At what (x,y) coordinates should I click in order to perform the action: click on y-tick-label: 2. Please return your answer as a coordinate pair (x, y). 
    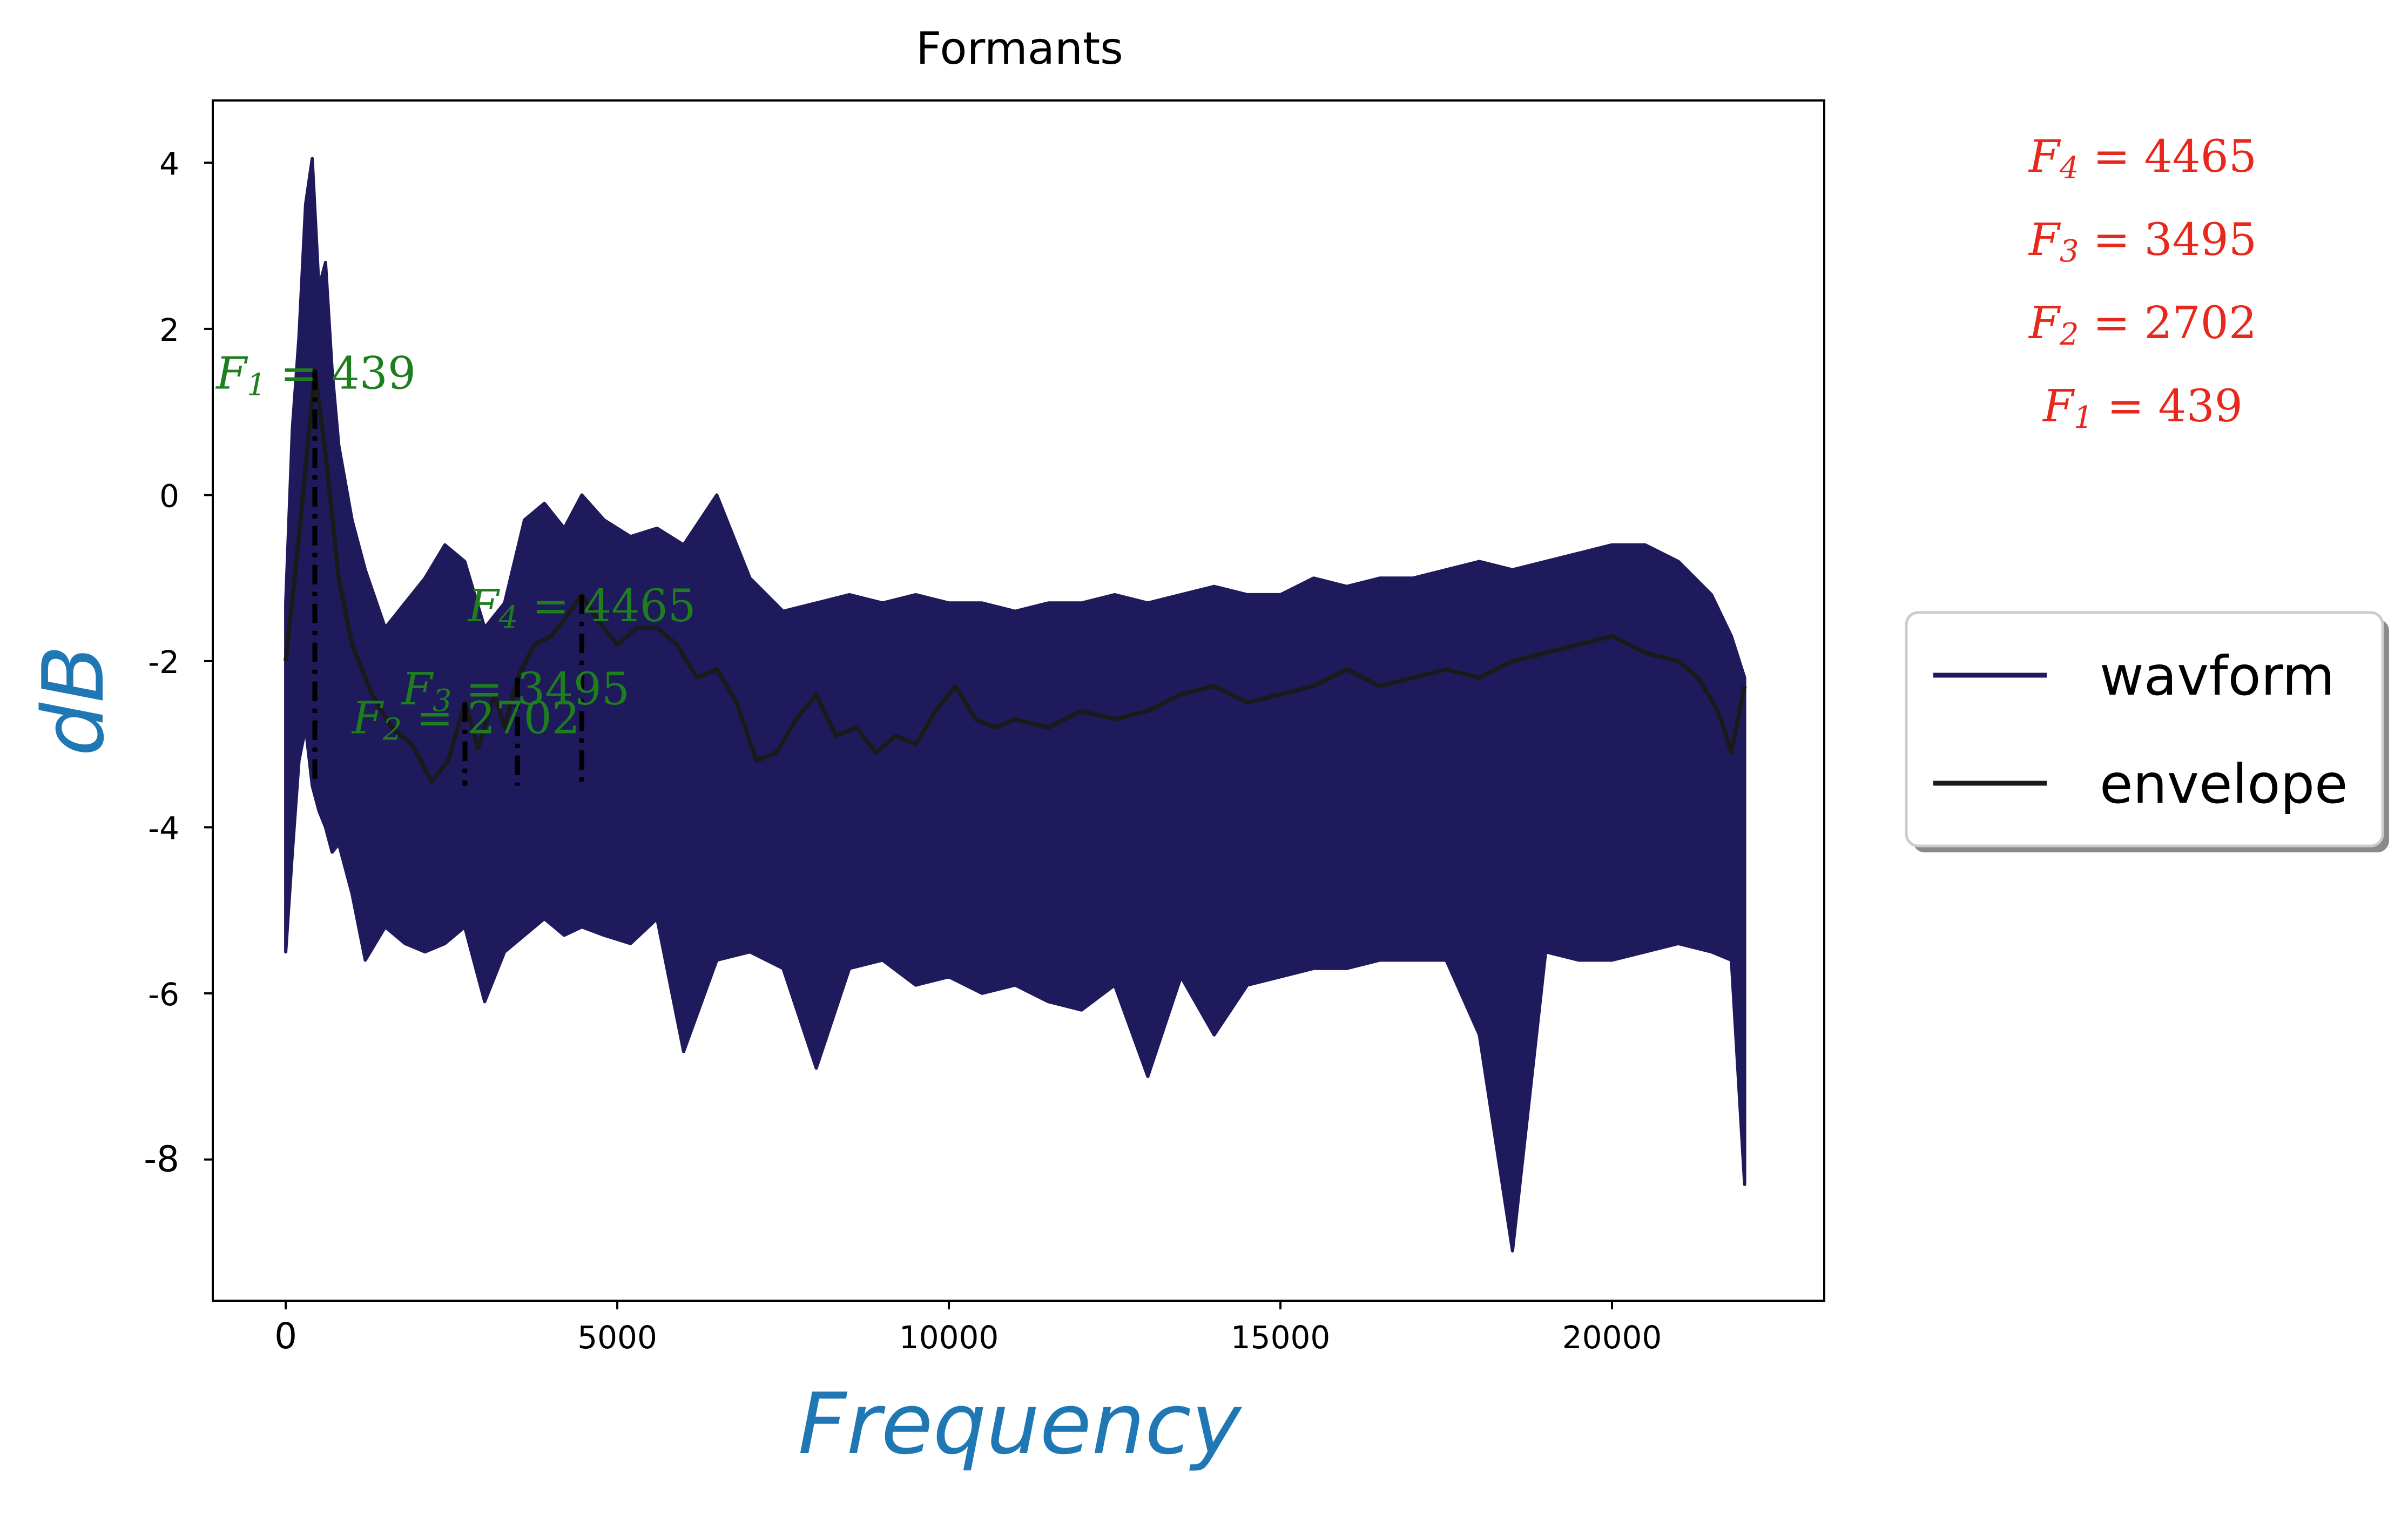
    Looking at the image, I should click on (169, 330).